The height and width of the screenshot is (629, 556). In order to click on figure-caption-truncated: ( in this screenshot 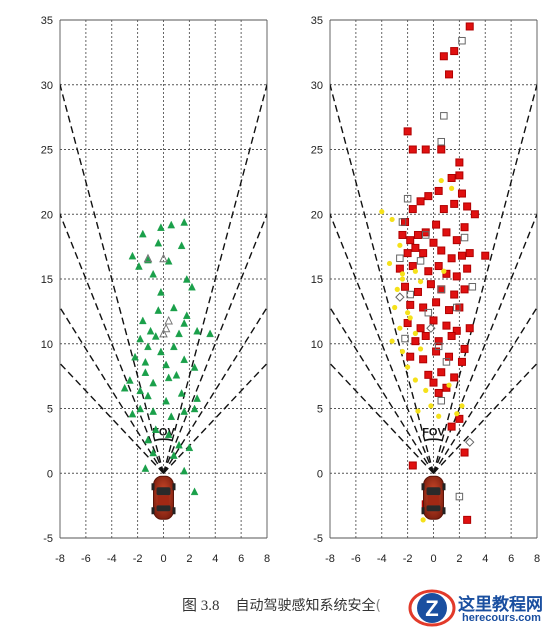, I will do `click(378, 606)`.